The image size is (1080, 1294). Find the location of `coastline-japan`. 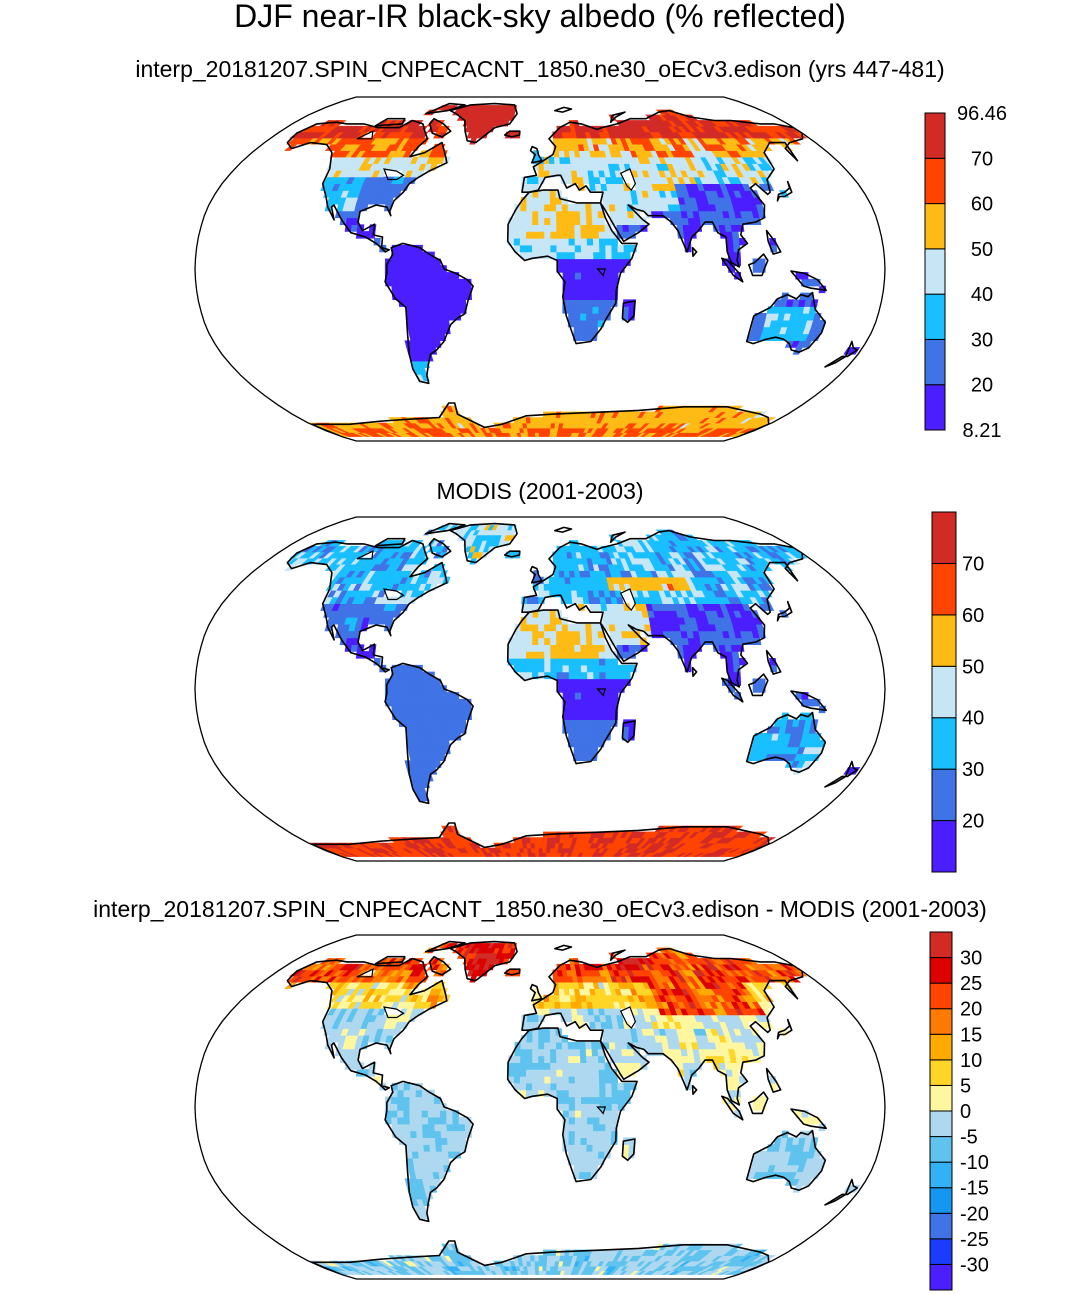

coastline-japan is located at coordinates (784, 191).